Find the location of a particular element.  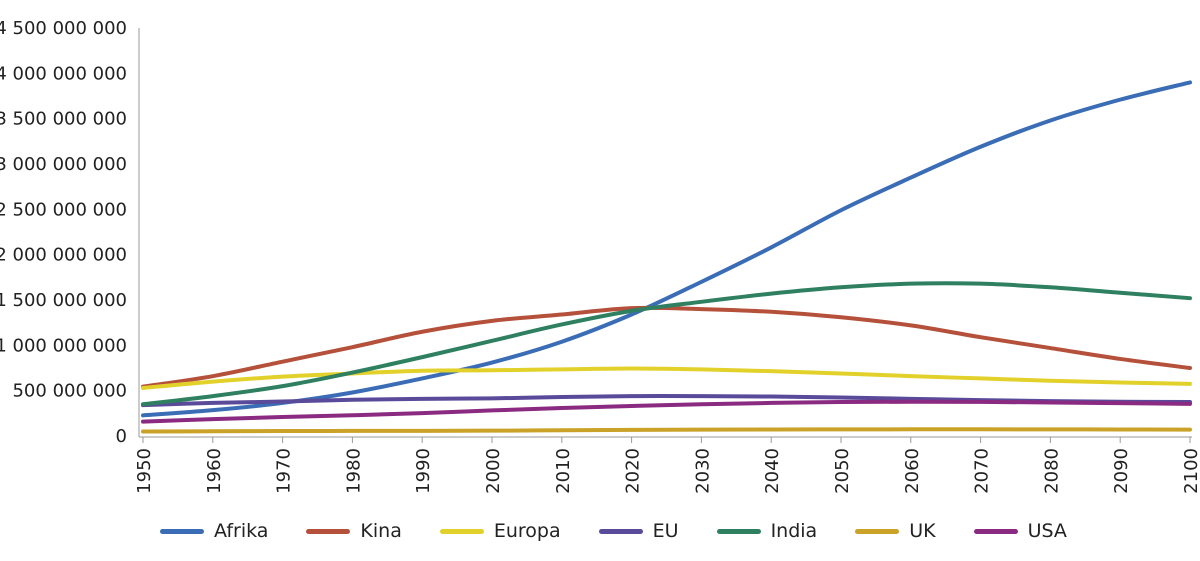

series-line-uk is located at coordinates (666, 430).